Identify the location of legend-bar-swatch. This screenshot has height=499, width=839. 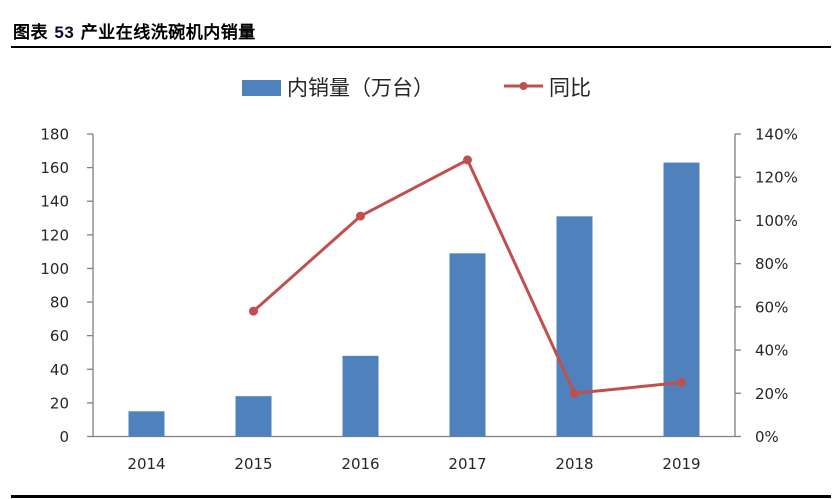
(261, 88).